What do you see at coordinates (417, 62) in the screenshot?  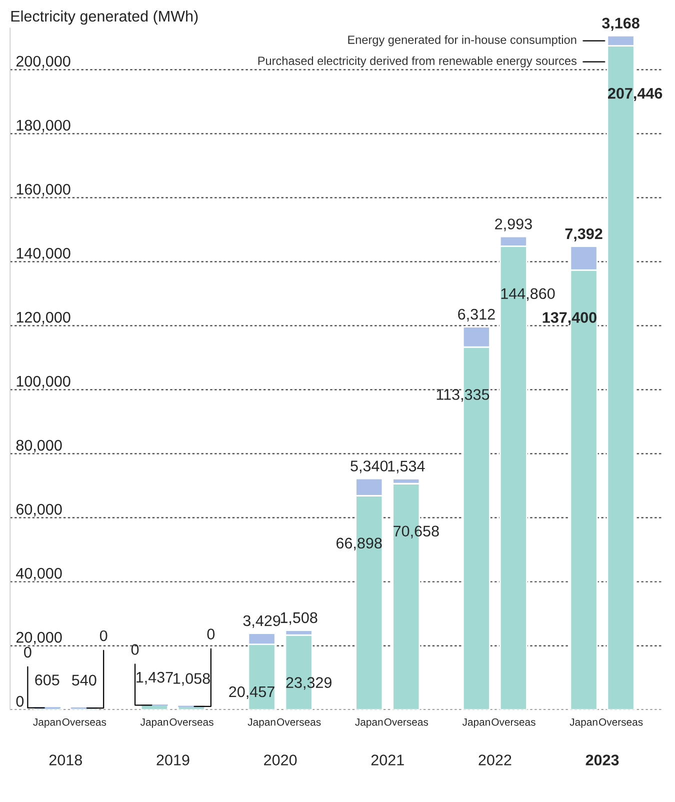 I see `text: Purchased electricity derived from renewable energy sources` at bounding box center [417, 62].